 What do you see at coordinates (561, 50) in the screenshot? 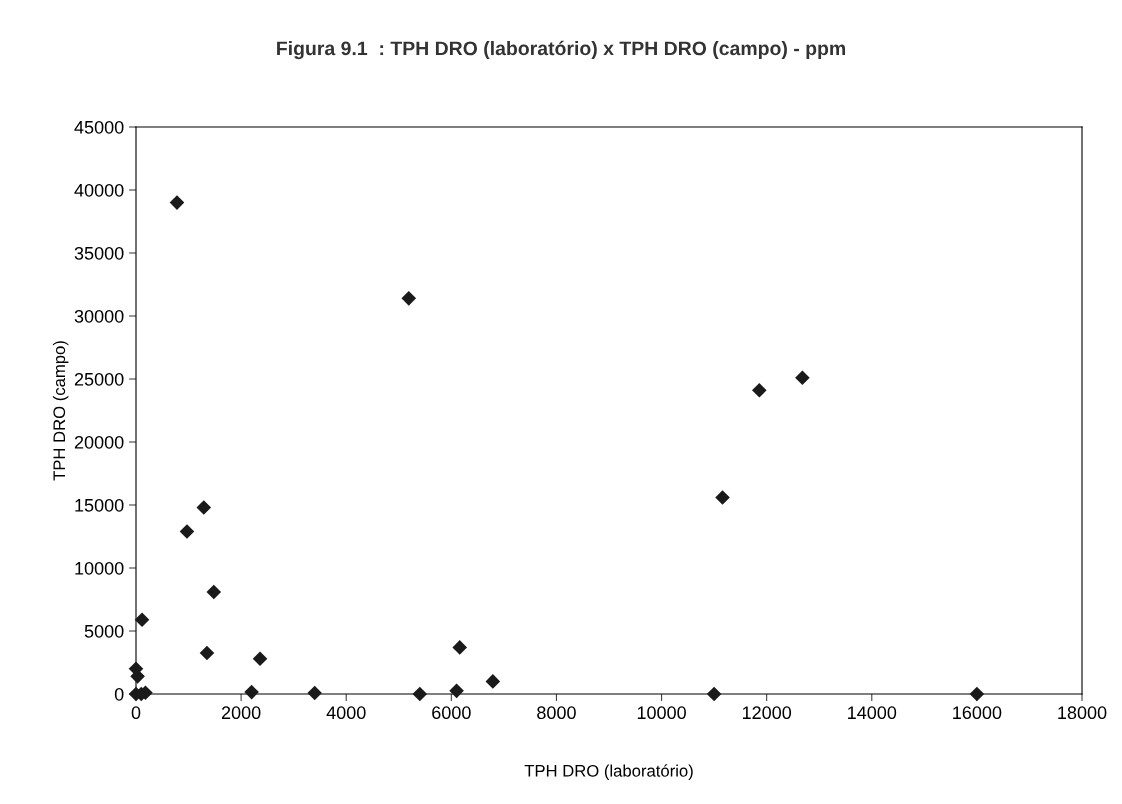
I see `chart-title: Figura 9.1 : TPH DRO (laboratório) x TPH DRO (campo) - ppm` at bounding box center [561, 50].